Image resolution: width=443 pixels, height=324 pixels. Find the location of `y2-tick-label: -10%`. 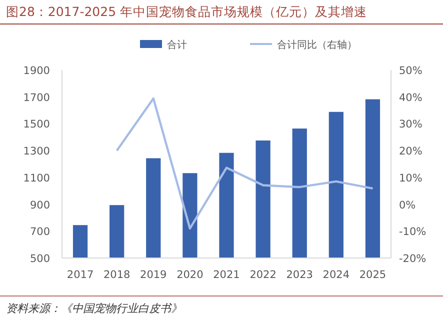

y2-tick-label: -10% is located at coordinates (412, 232).